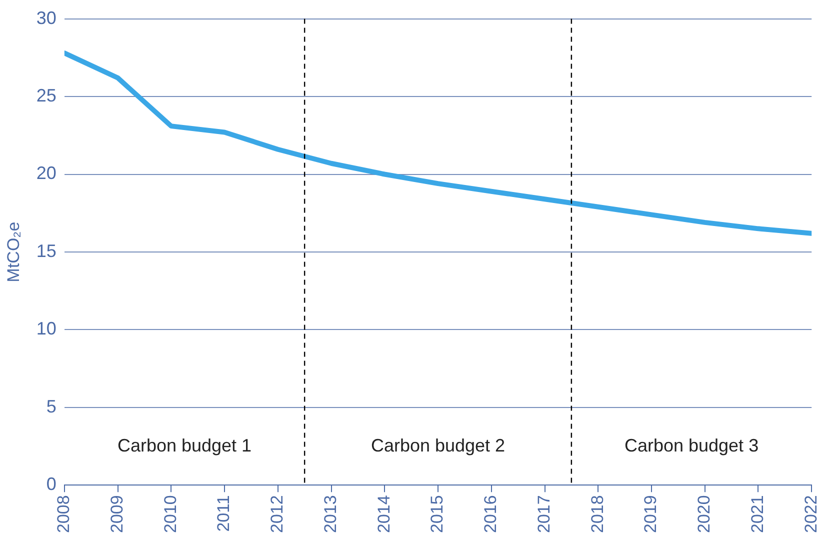  What do you see at coordinates (46, 250) in the screenshot?
I see `y-tick-label: 15` at bounding box center [46, 250].